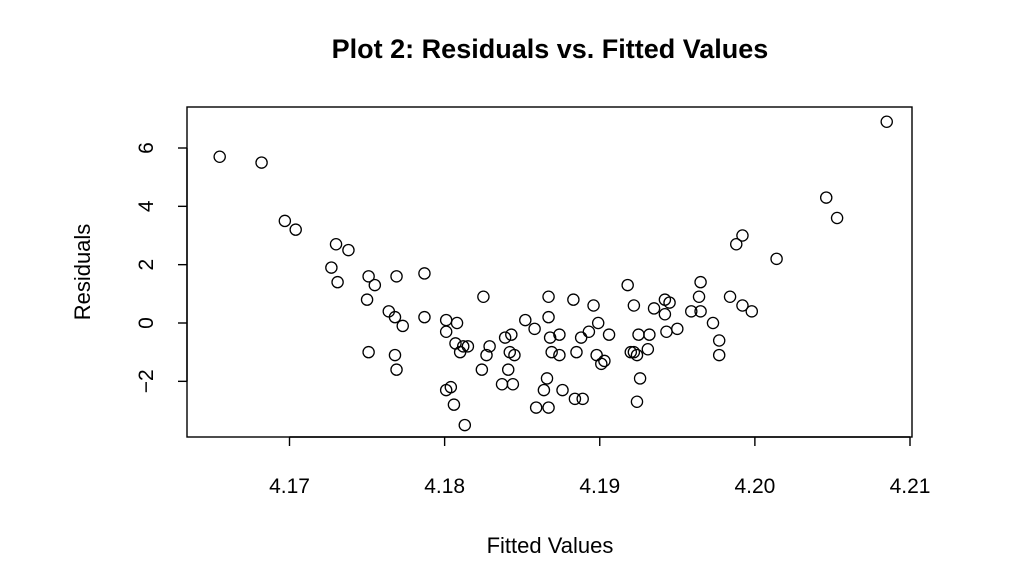 The height and width of the screenshot is (571, 1024). Describe the element at coordinates (550, 49) in the screenshot. I see `chart-title: Plot 2: Residuals vs. Fitted Values` at that location.